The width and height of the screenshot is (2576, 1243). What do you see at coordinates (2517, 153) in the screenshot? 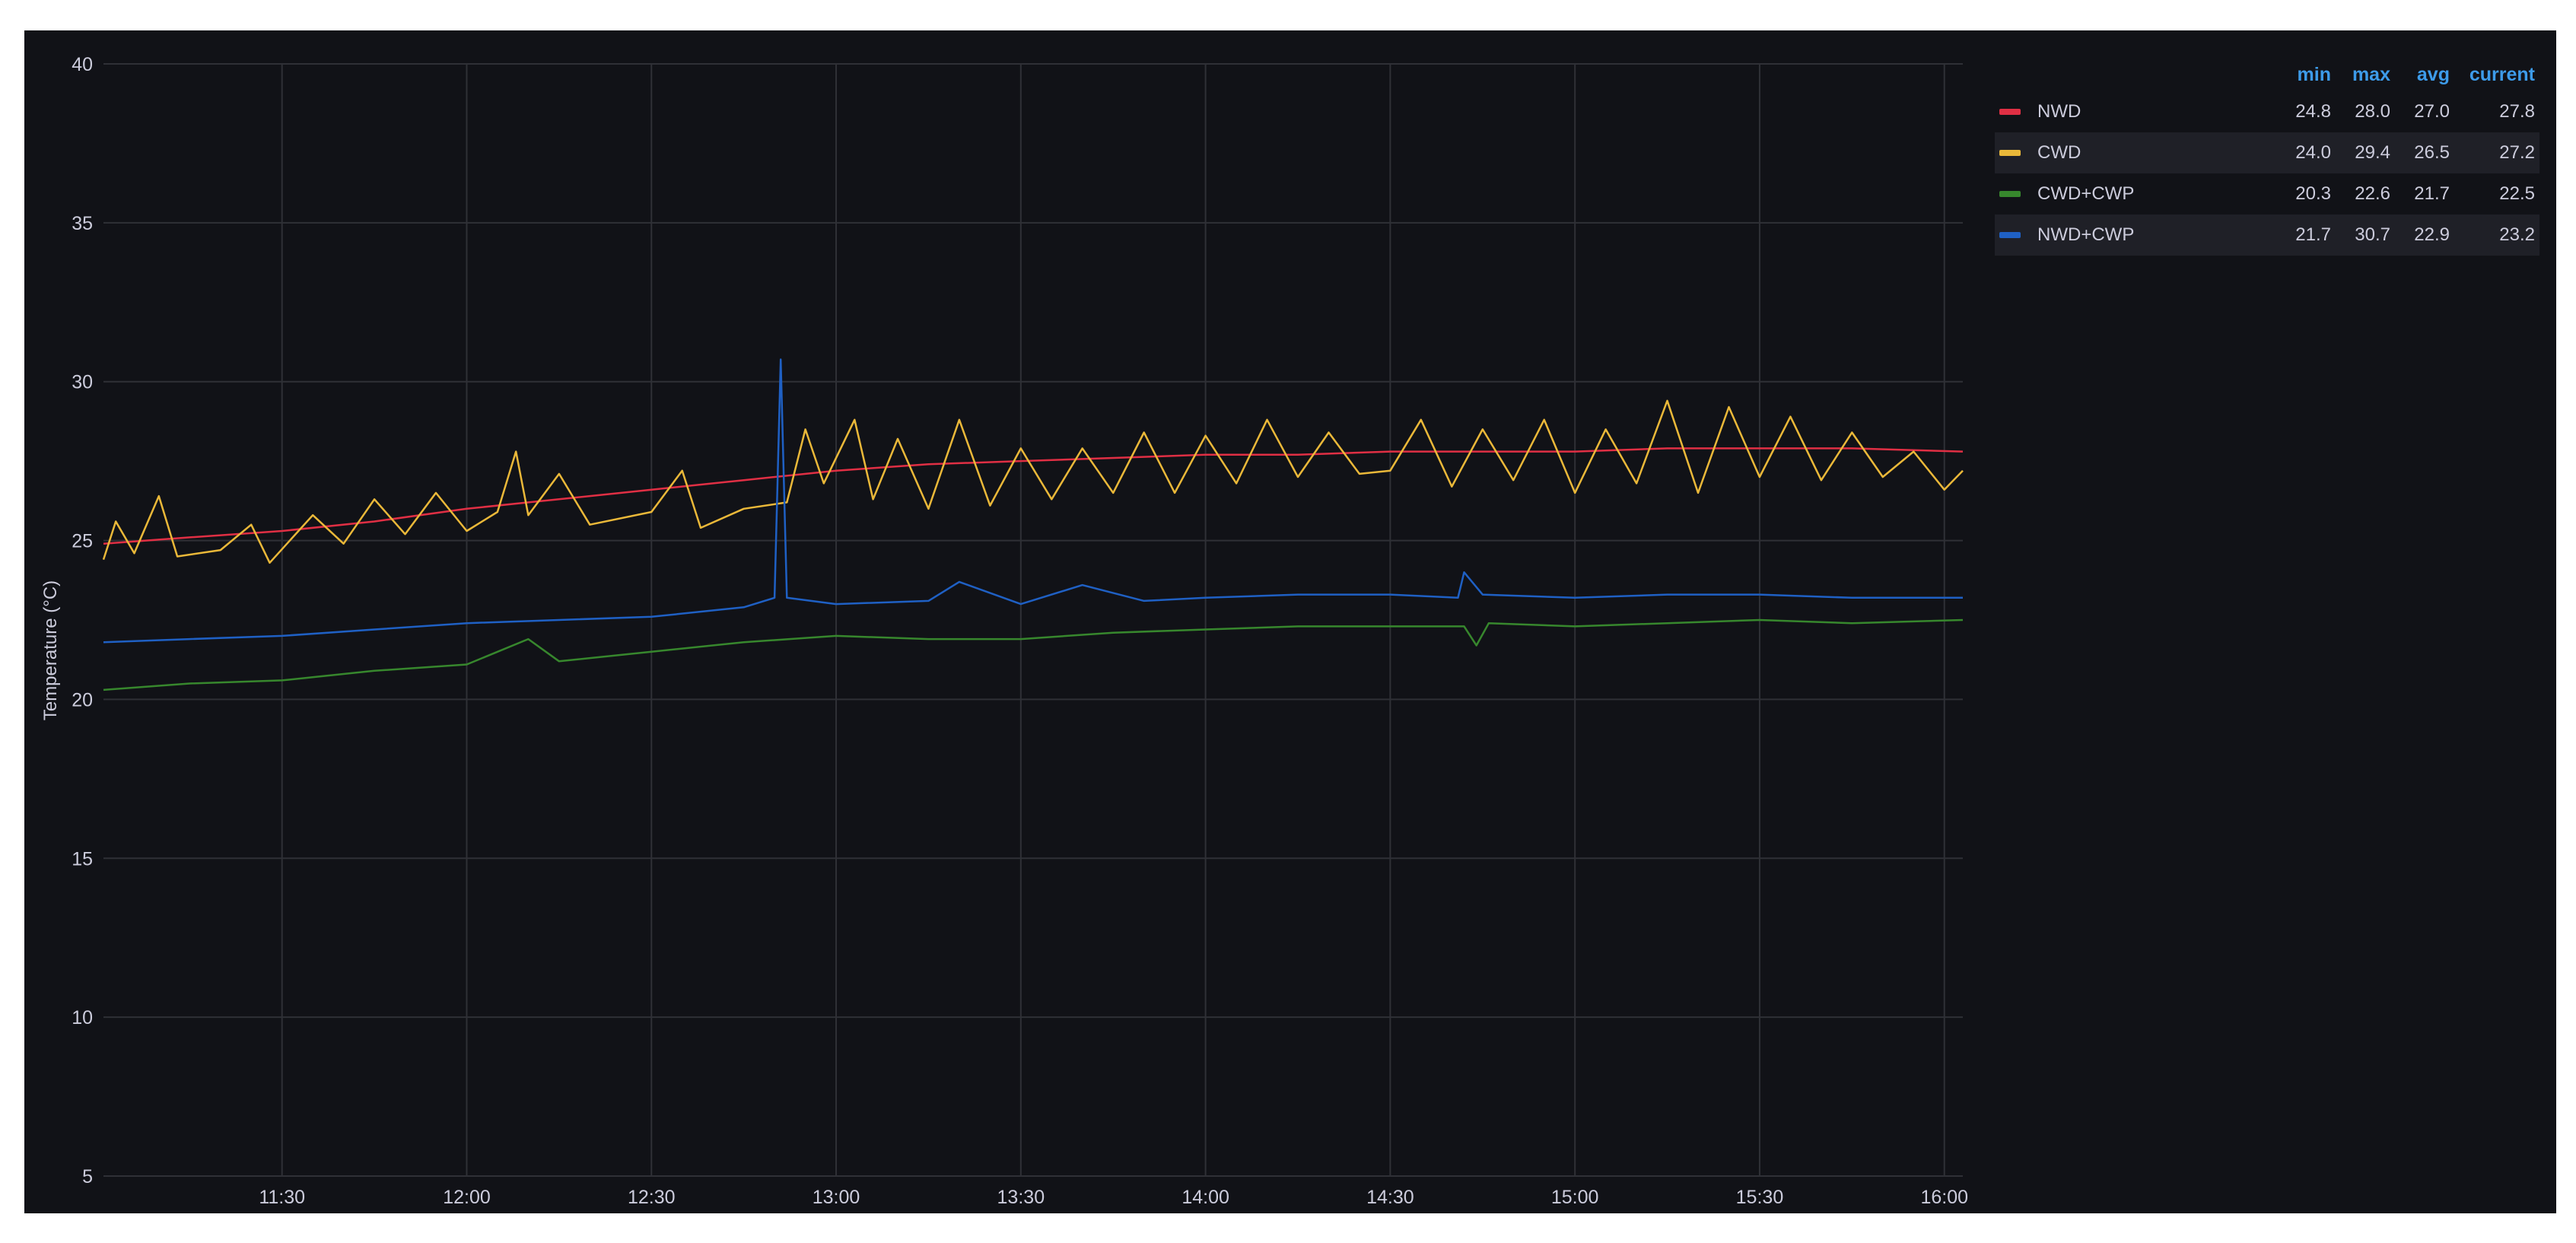
I see `stat-current: 27.2` at bounding box center [2517, 153].